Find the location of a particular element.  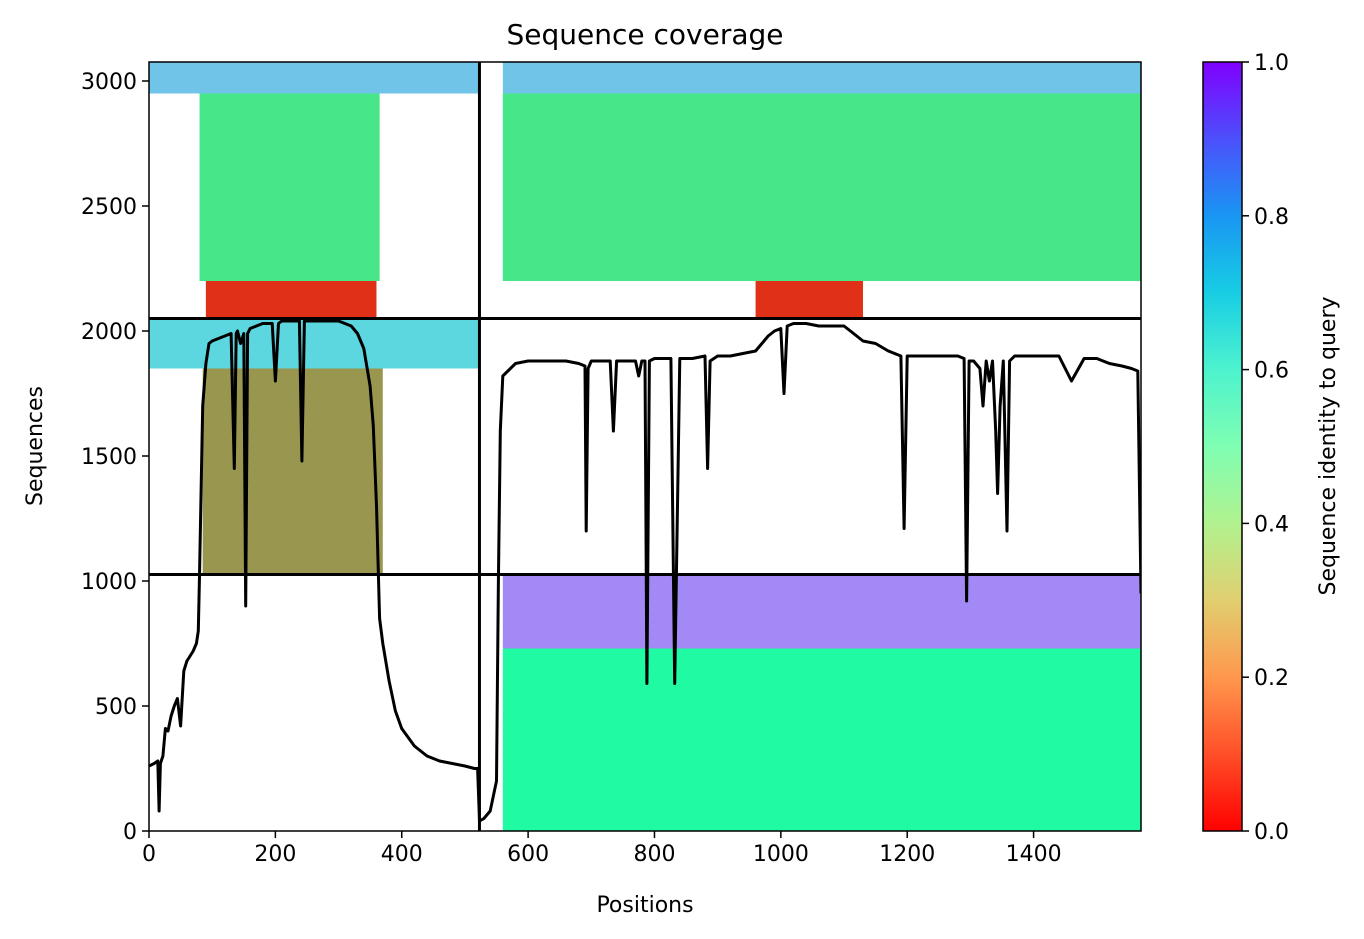

chain1-msa is located at coordinates (314, 190).